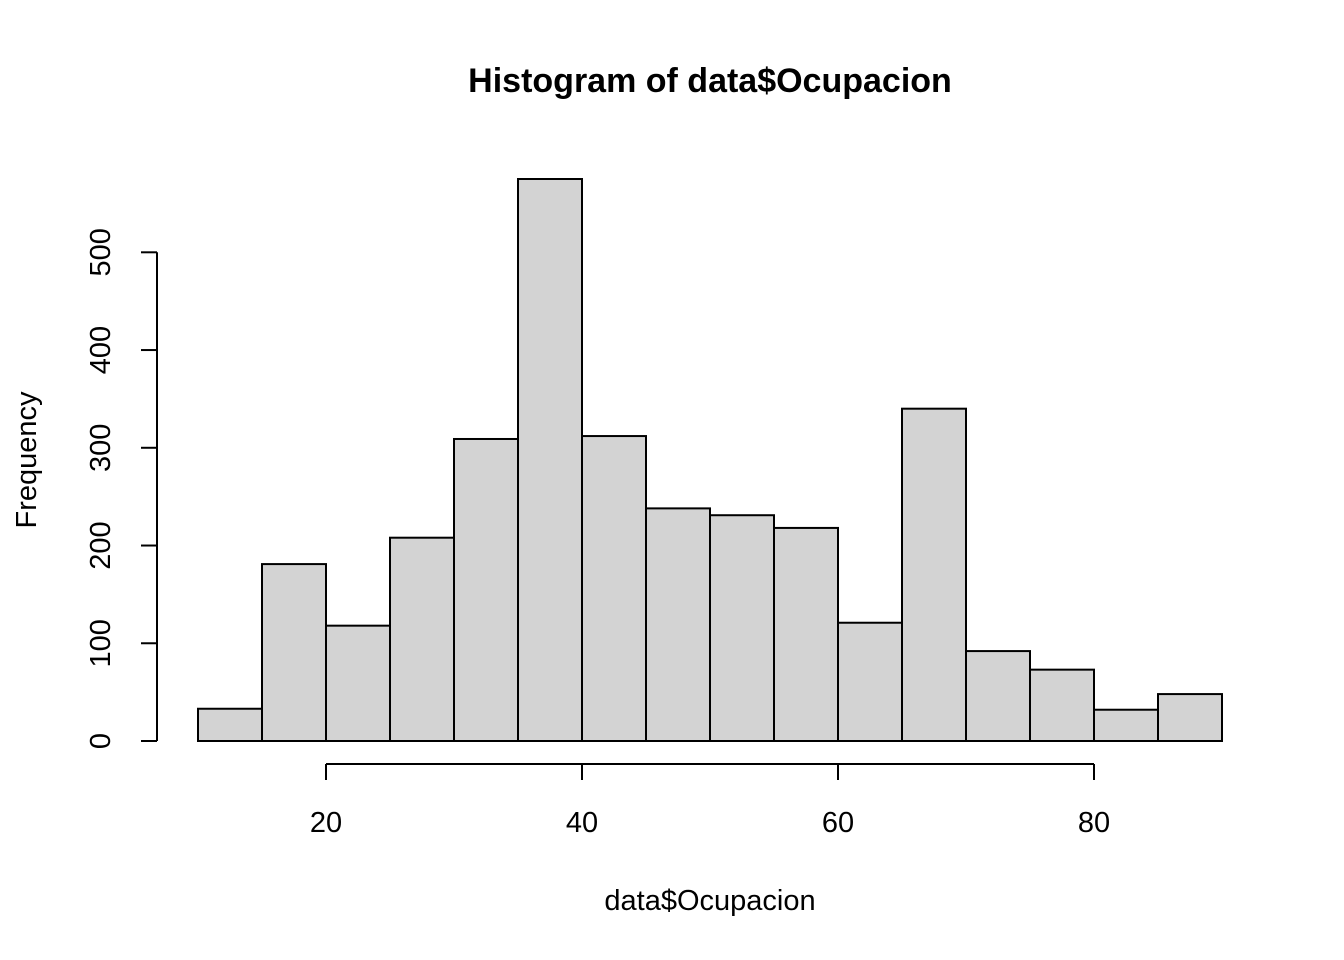 This screenshot has width=1344, height=960. Describe the element at coordinates (101, 741) in the screenshot. I see `y-tick-label: 0` at that location.